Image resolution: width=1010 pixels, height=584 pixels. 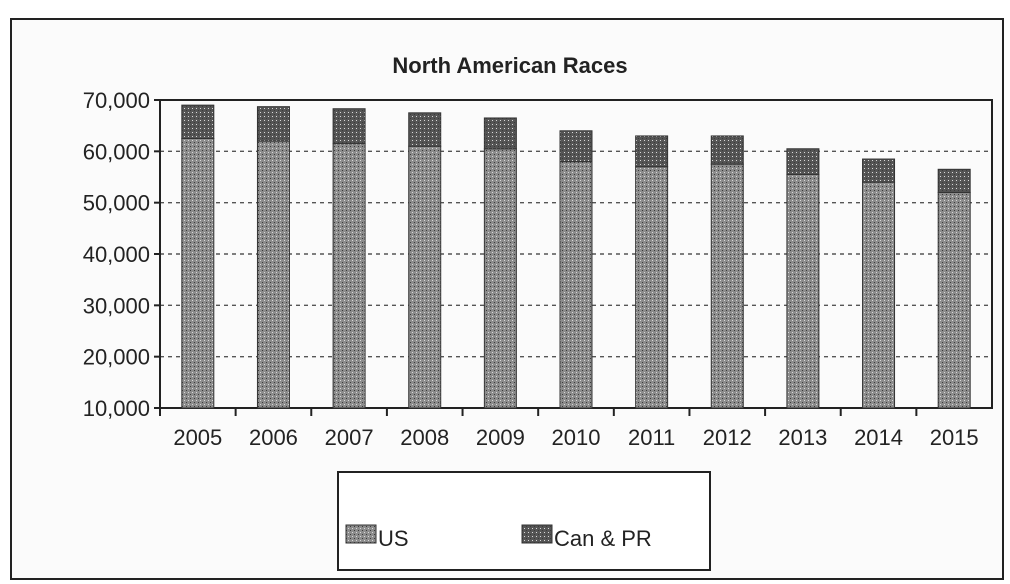 What do you see at coordinates (727, 150) in the screenshot?
I see `bar-can-pr-2012` at bounding box center [727, 150].